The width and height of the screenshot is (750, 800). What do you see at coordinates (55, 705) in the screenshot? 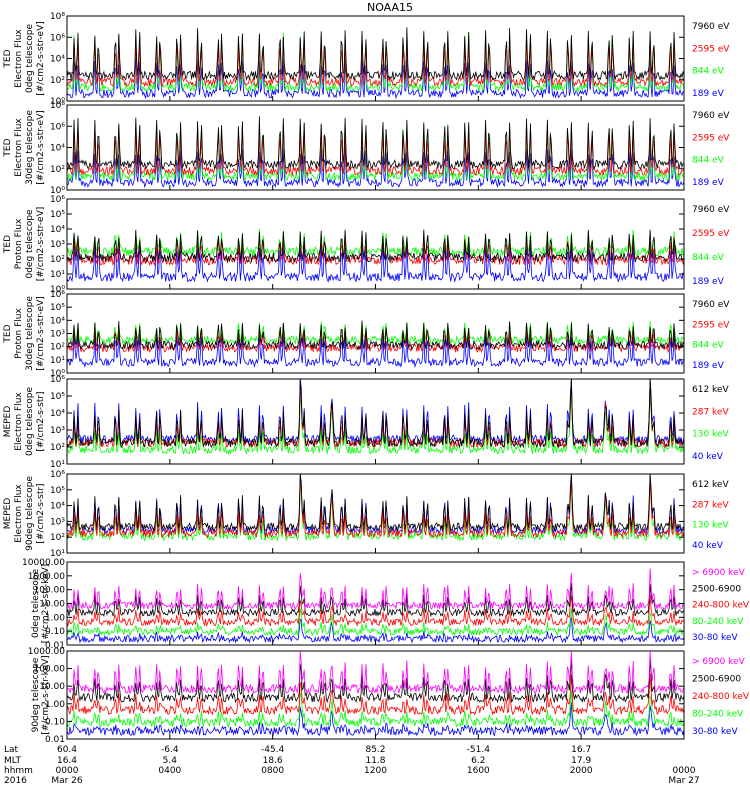
I see `y-tick-label: 1.00` at bounding box center [55, 705].